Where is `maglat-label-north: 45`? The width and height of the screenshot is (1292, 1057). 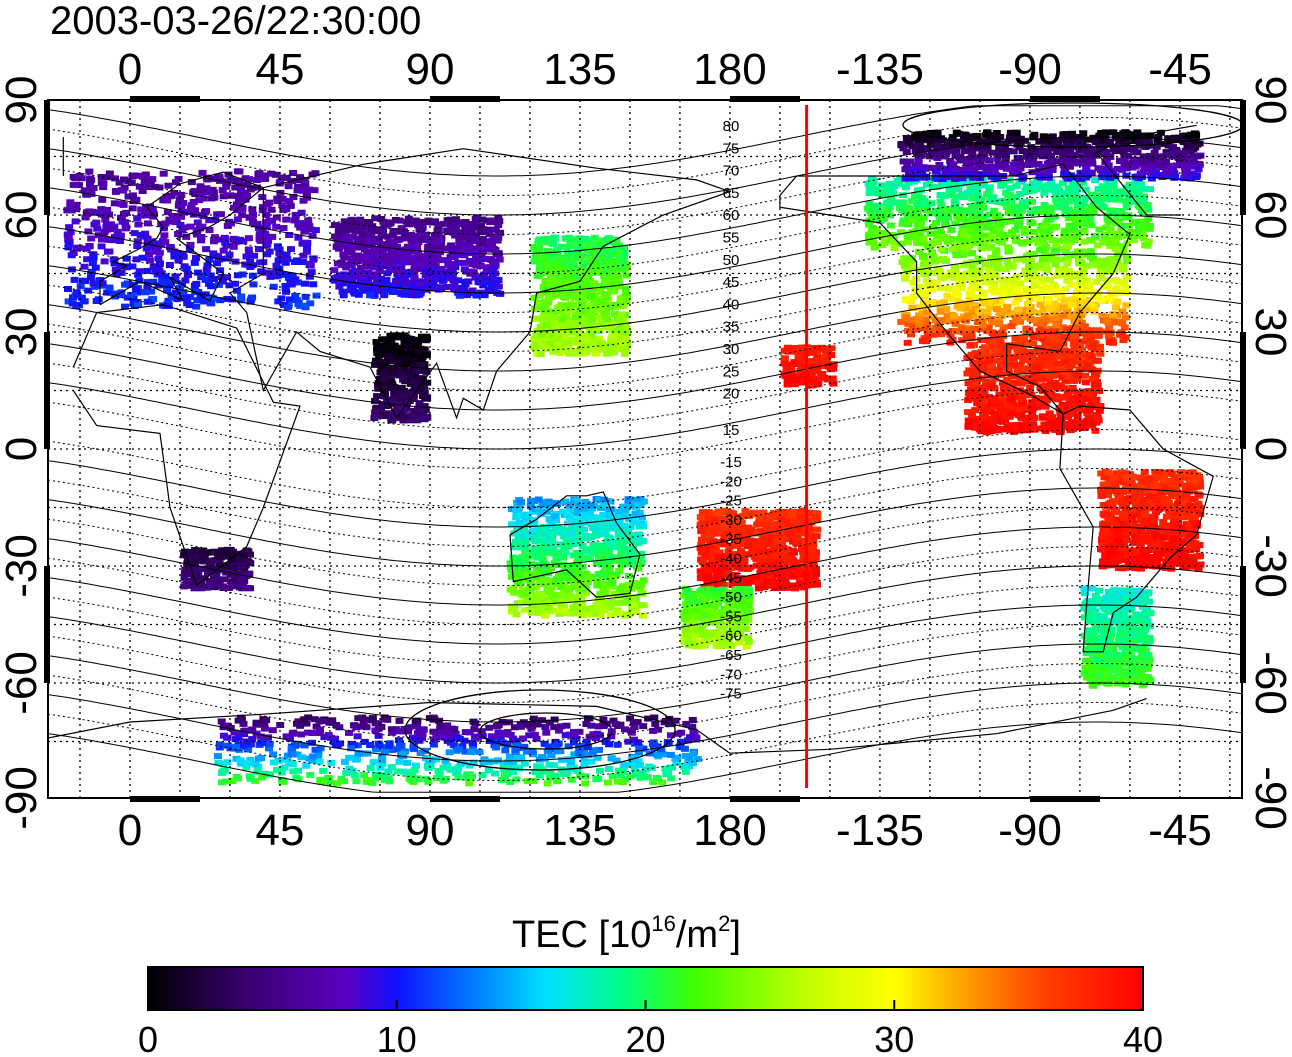
maglat-label-north: 45 is located at coordinates (731, 282).